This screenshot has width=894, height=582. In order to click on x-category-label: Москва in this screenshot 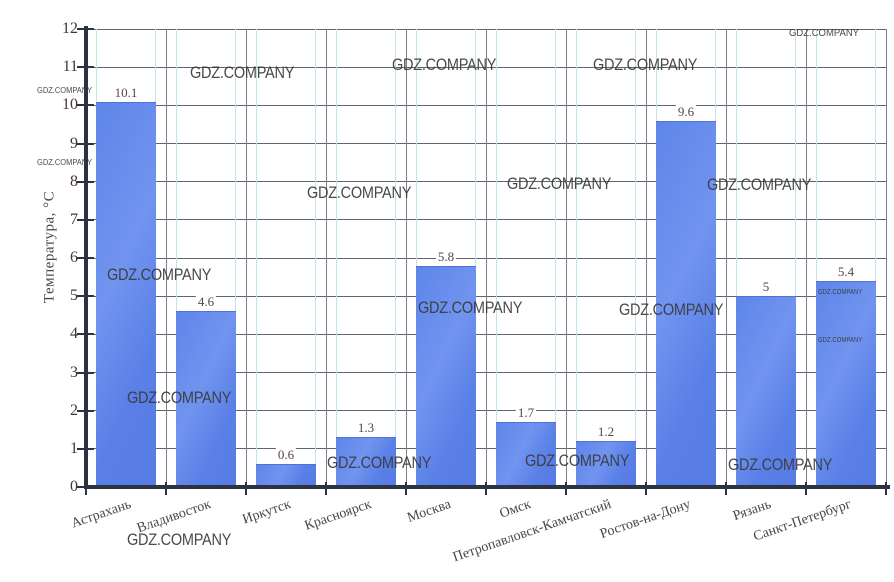, I will do `click(429, 511)`.